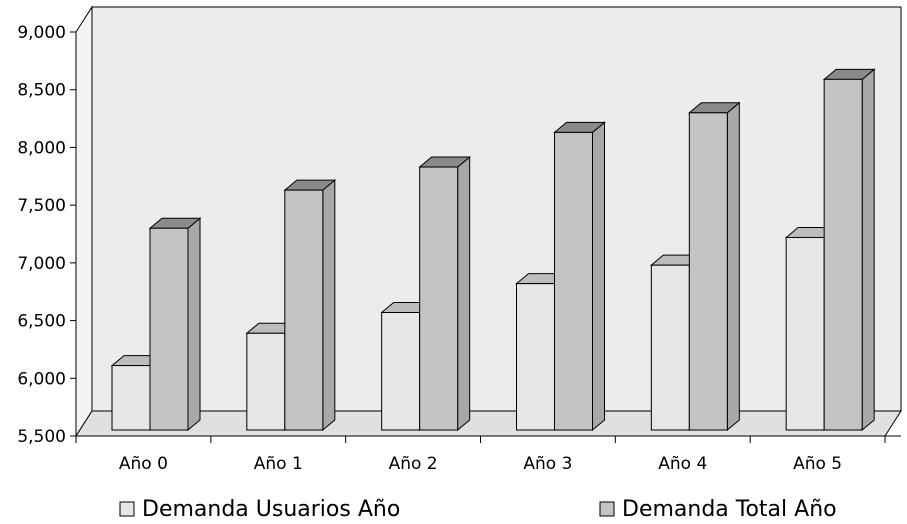 The height and width of the screenshot is (524, 907). I want to click on legend-item-1: Demanda Usuarios Año, so click(259, 509).